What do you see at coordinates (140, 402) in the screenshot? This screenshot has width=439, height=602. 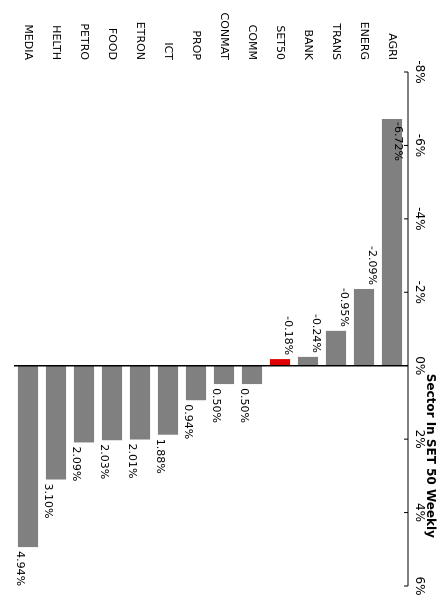 I see `bar-etron` at bounding box center [140, 402].